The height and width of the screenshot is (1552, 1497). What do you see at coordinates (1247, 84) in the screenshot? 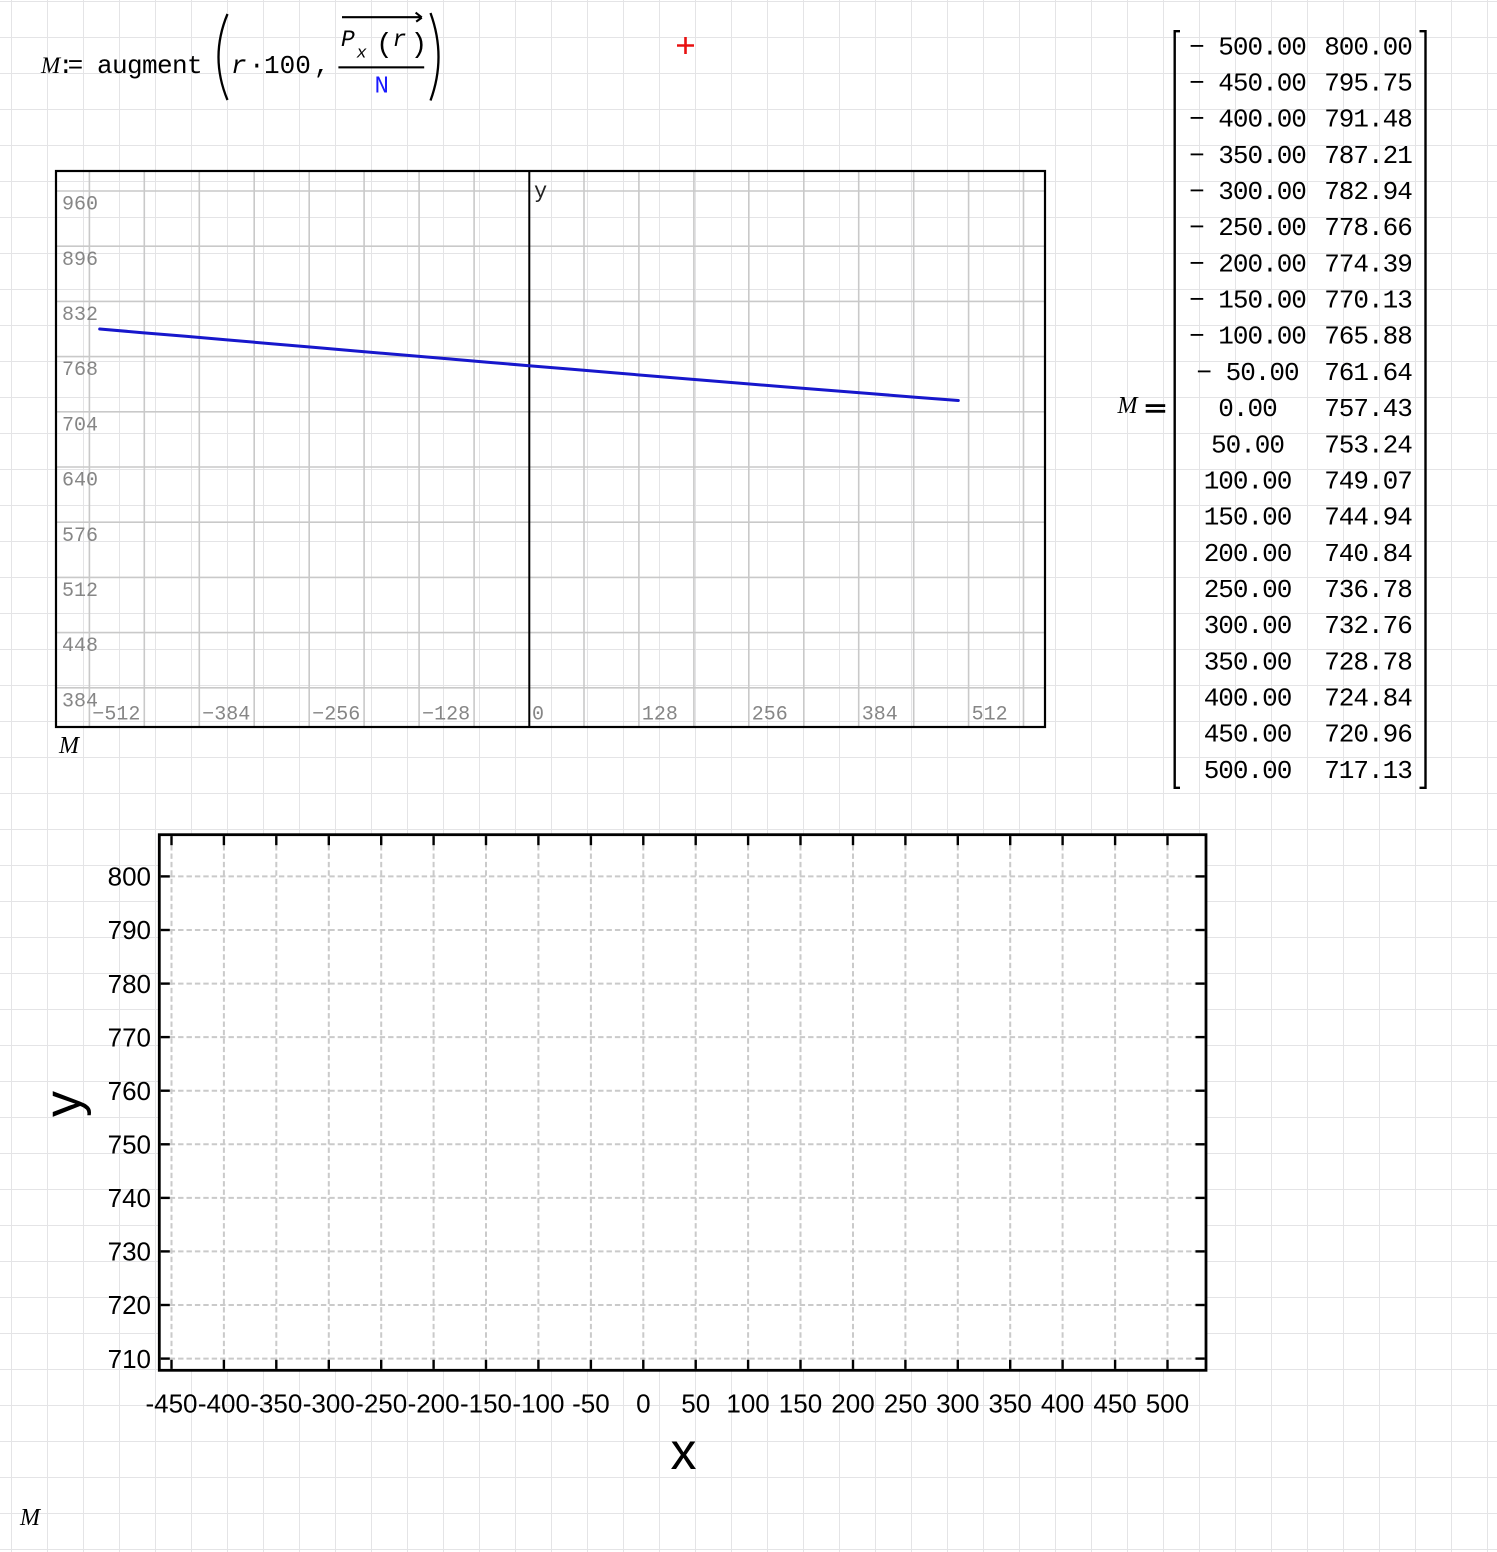
I see `svg-text: − 450.00` at bounding box center [1247, 84].